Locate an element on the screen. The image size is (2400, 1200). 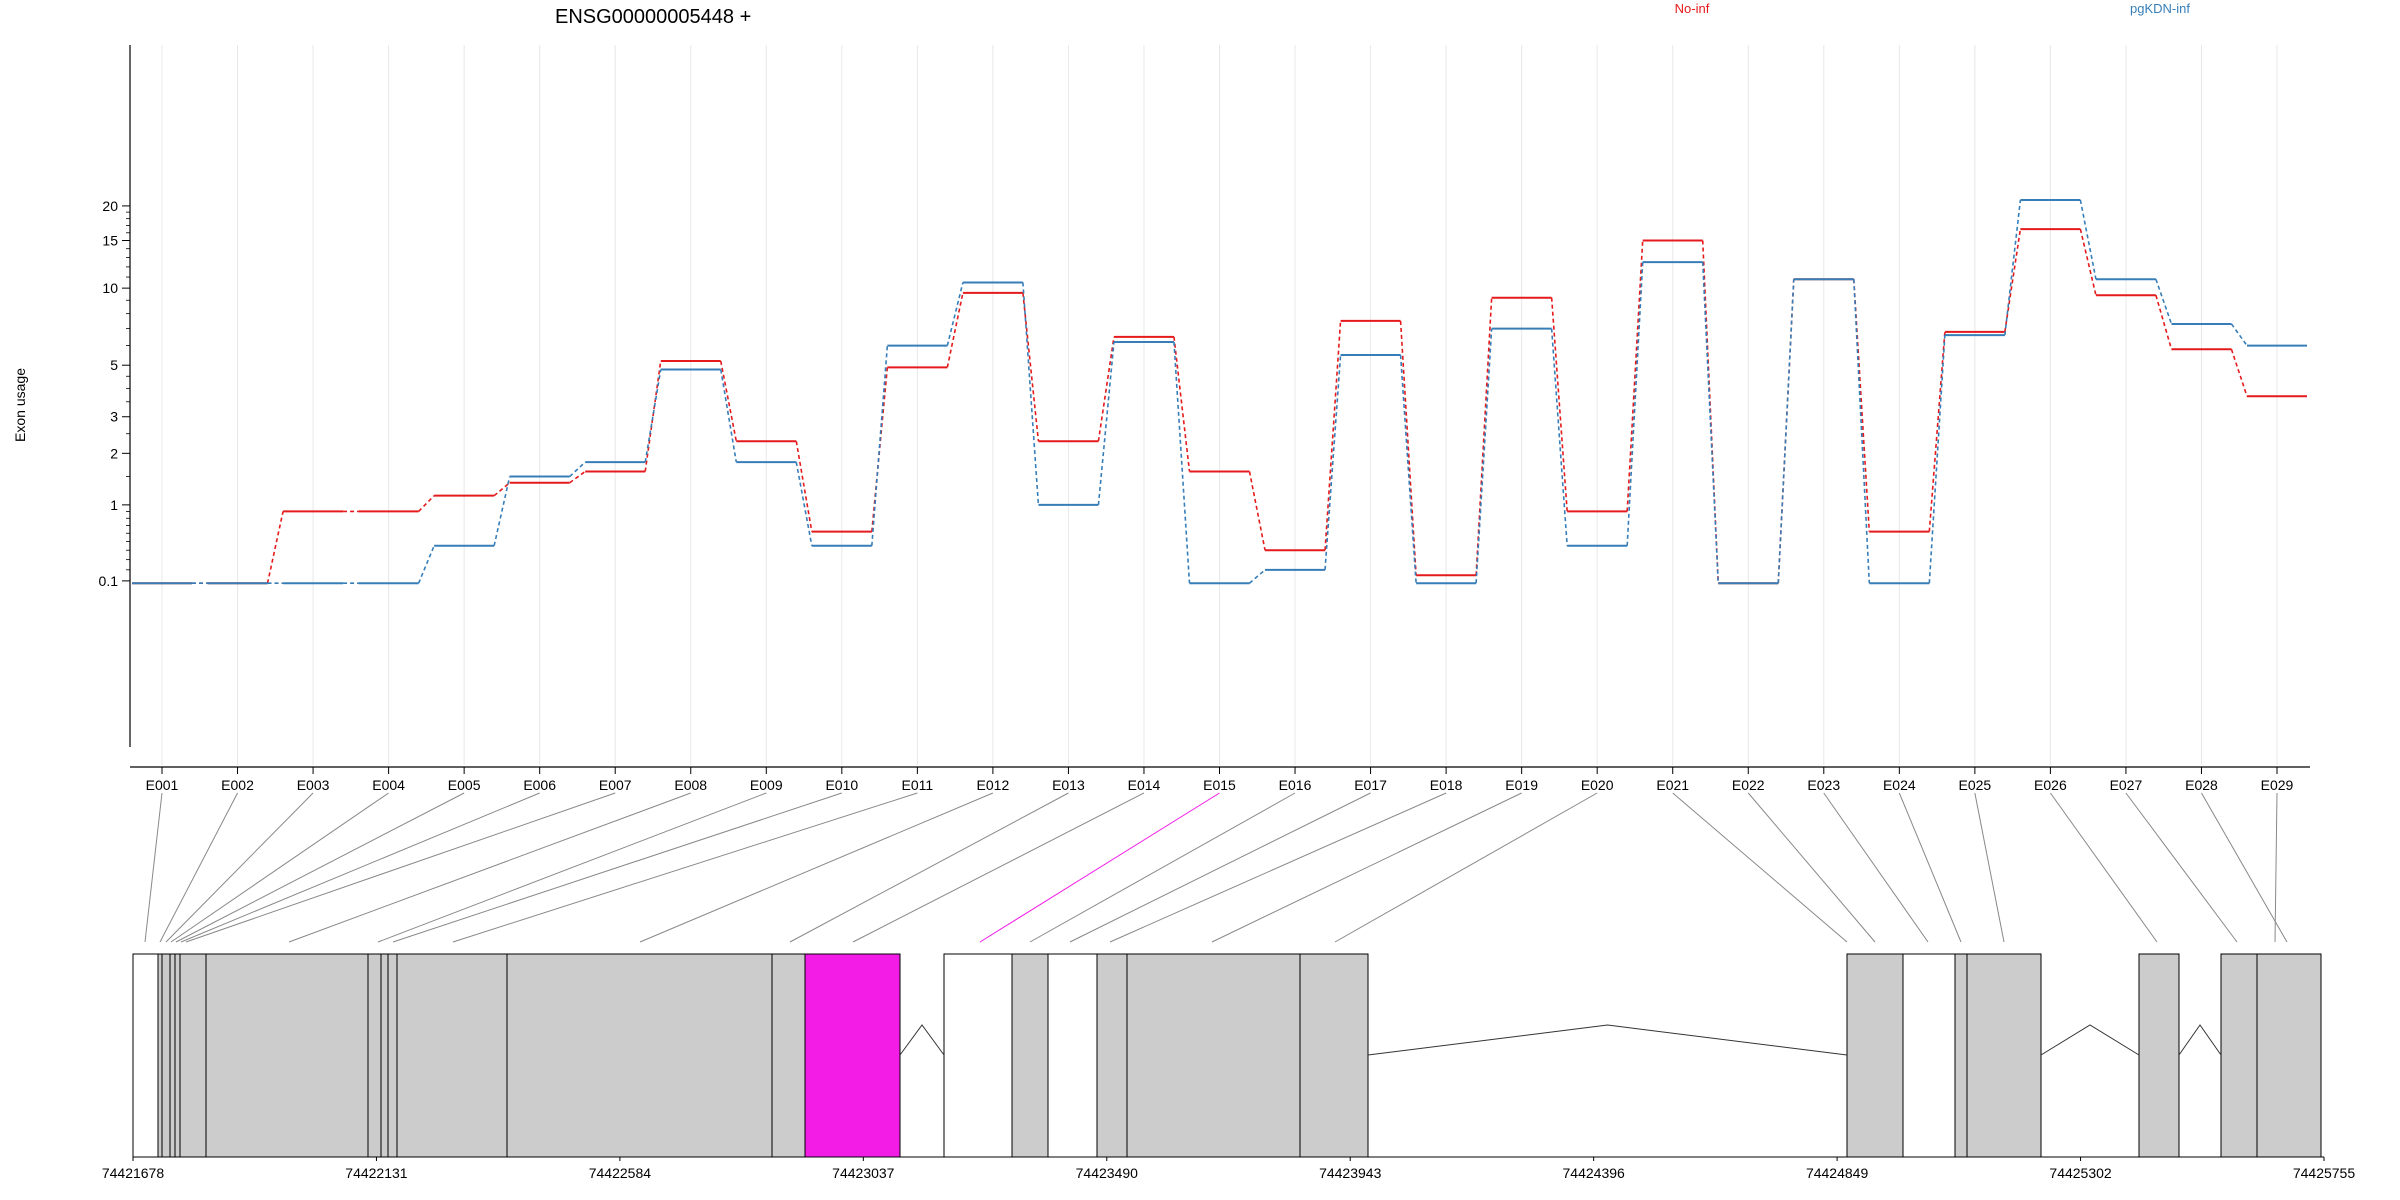
x-tick-label: E023 is located at coordinates (1823, 785).